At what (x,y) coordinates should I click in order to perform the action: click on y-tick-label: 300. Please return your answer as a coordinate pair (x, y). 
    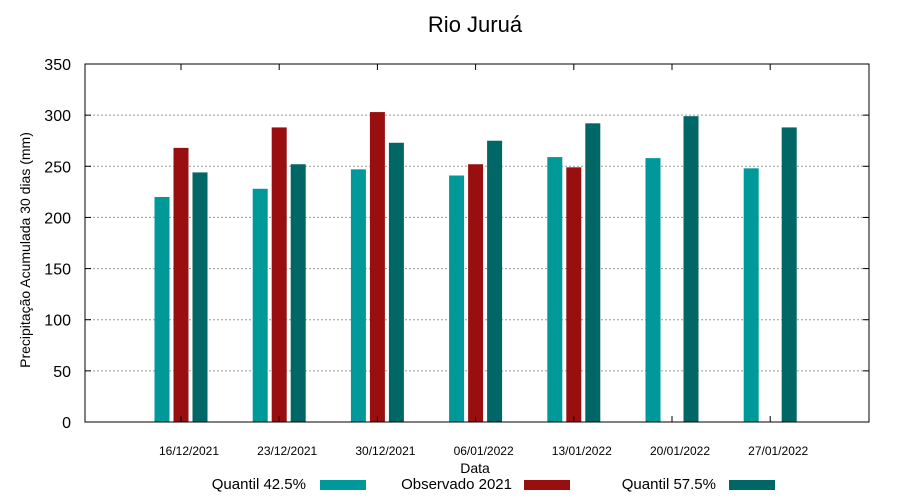
    Looking at the image, I should click on (57, 116).